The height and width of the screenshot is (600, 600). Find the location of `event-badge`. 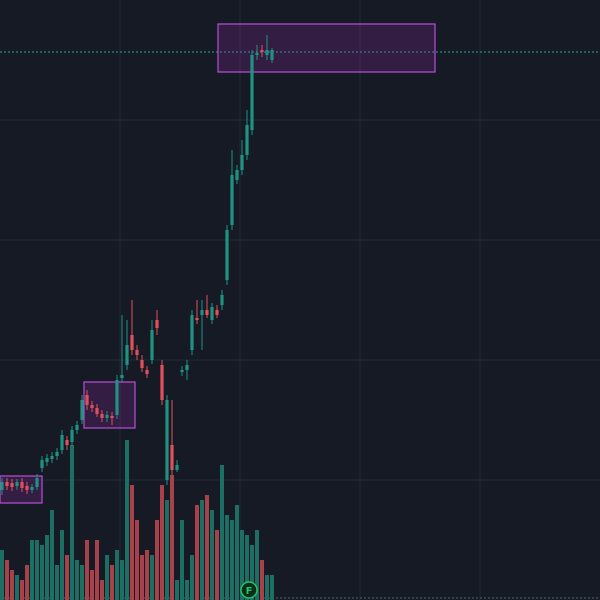

event-badge is located at coordinates (249, 590).